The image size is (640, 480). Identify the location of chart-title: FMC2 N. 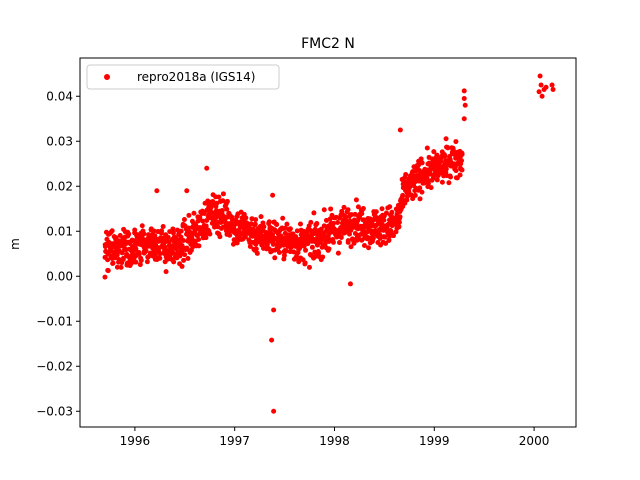
(328, 44).